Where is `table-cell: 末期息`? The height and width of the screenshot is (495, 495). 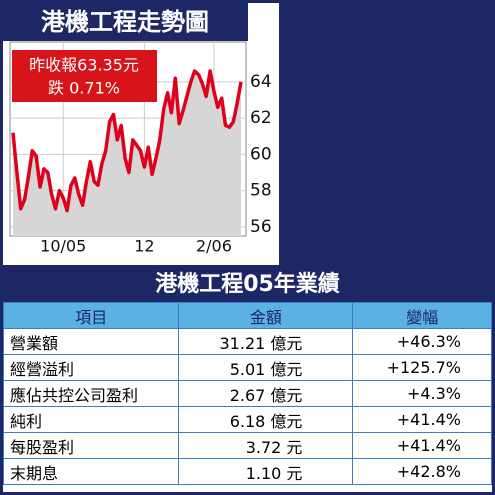 table-cell: 末期息 is located at coordinates (91, 471).